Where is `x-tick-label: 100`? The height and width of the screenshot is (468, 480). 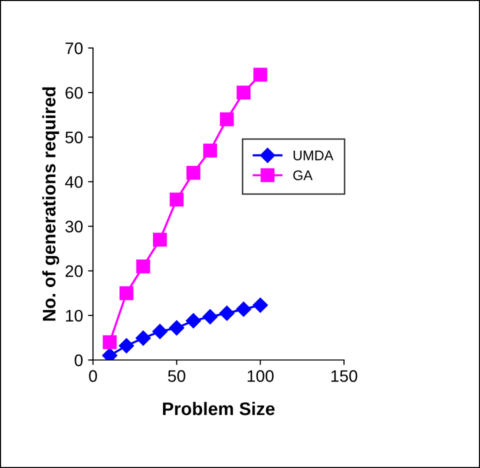
x-tick-label: 100 is located at coordinates (261, 376).